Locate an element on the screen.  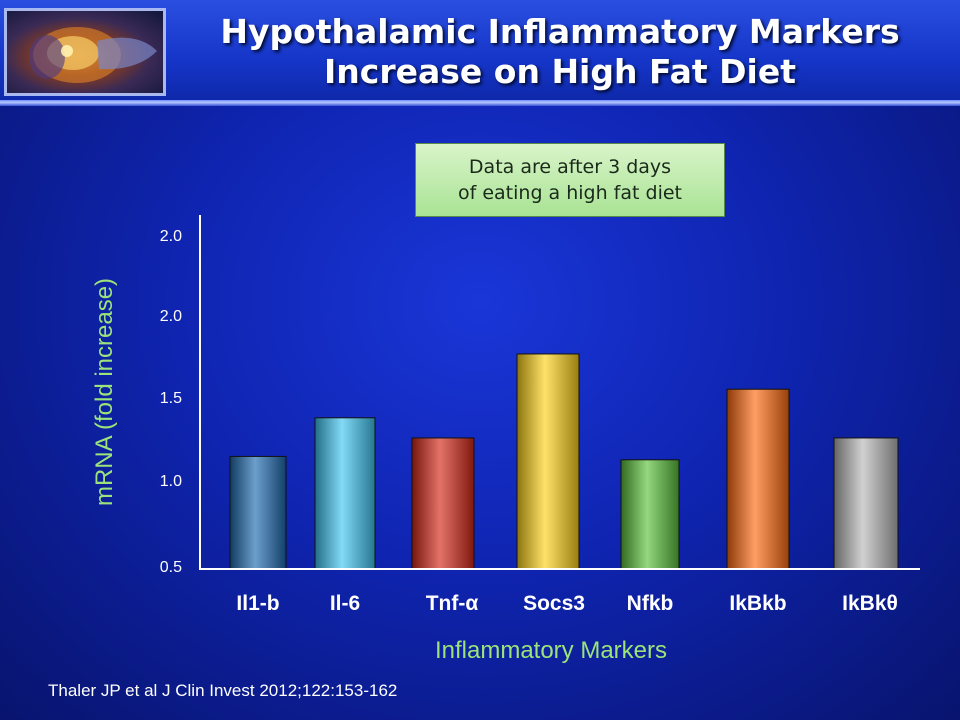
title-divider is located at coordinates (480, 103).